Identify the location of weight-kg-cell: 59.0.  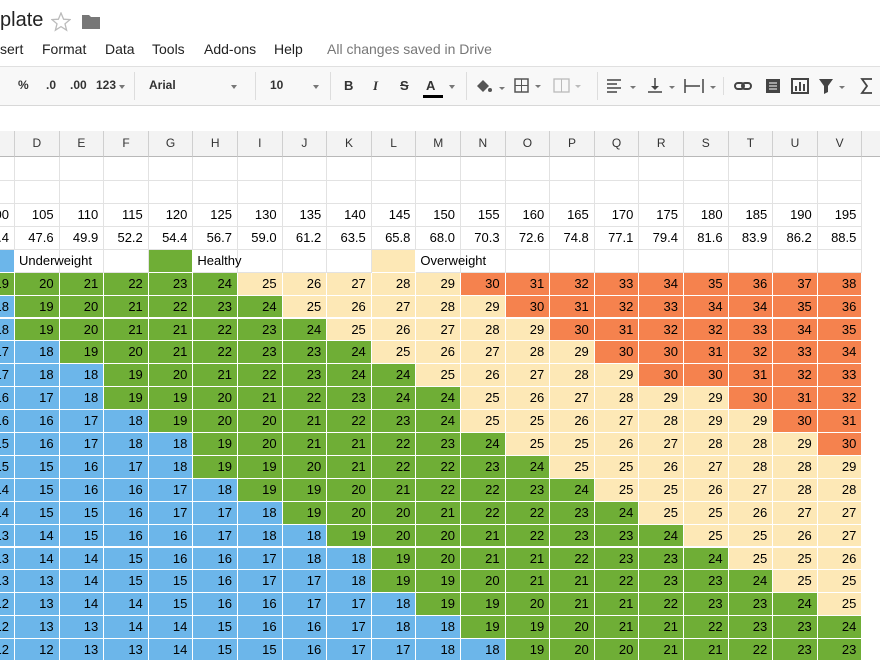
(260, 238).